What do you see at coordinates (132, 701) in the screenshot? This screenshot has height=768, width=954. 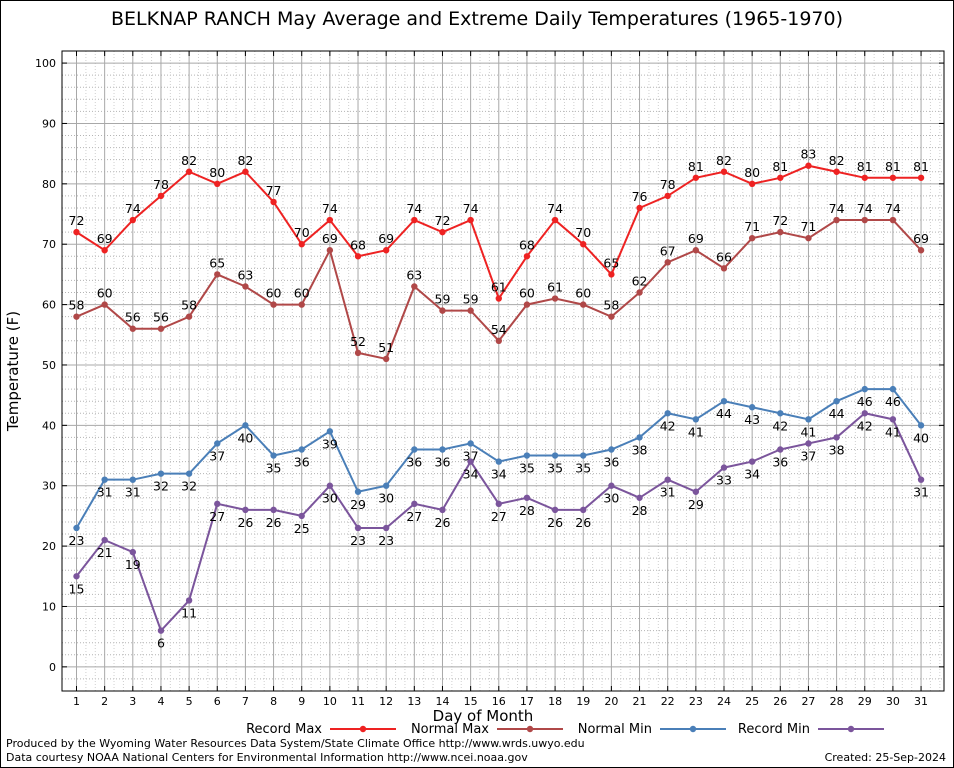 I see `x-tick-label: 3` at bounding box center [132, 701].